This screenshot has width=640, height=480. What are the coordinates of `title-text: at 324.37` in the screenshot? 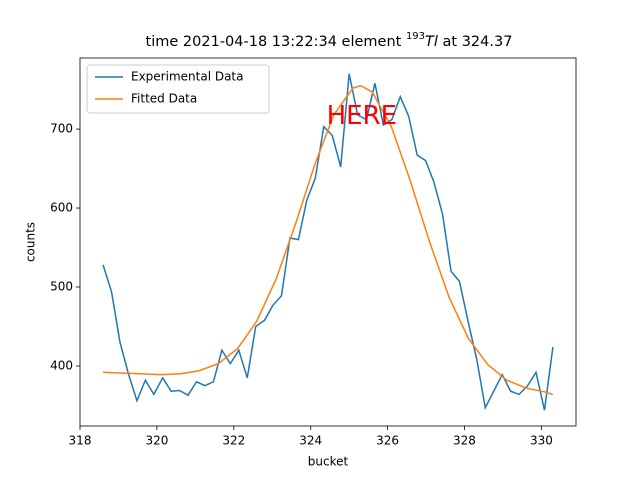 It's located at (475, 42).